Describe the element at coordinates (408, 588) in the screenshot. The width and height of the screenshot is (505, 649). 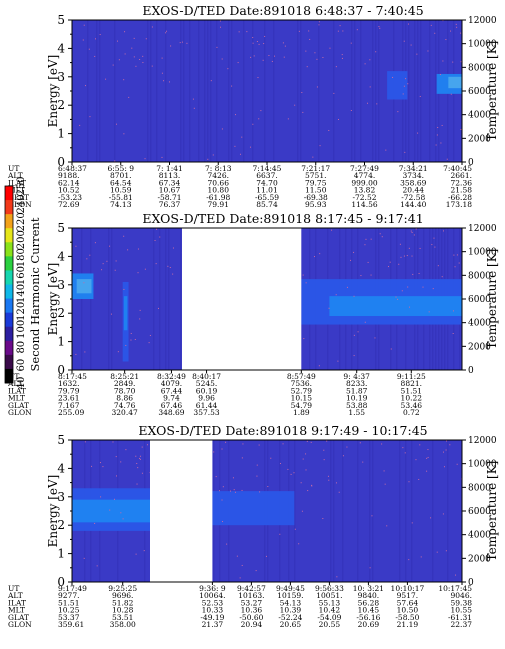
I see `orbit-cell: 10:10:17` at that location.